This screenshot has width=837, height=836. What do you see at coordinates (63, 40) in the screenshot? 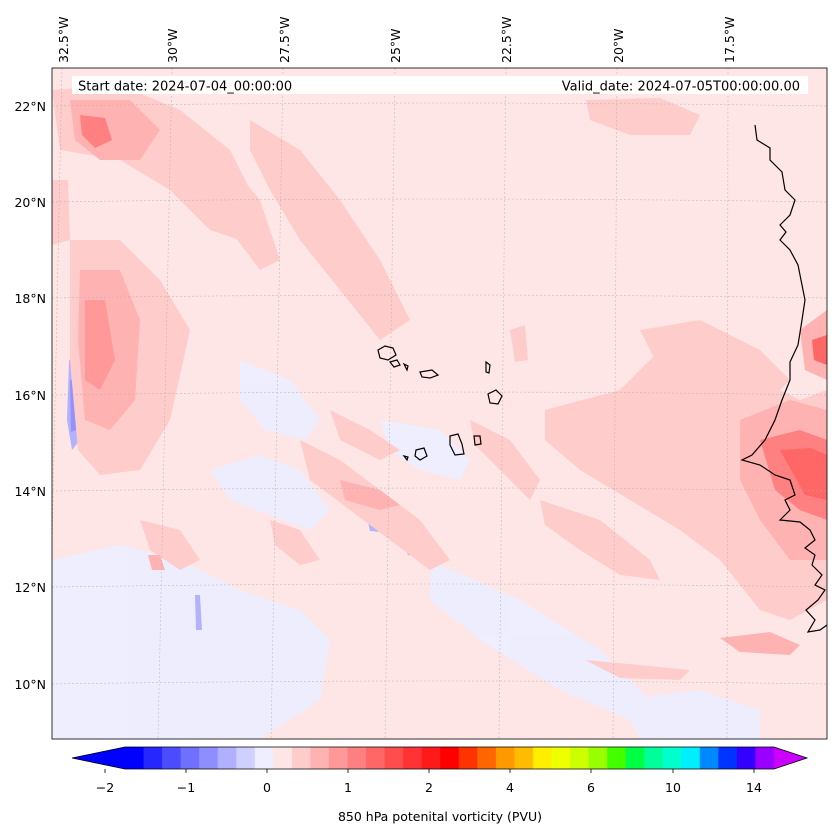
I see `lon-label: 32.5°W` at bounding box center [63, 40].